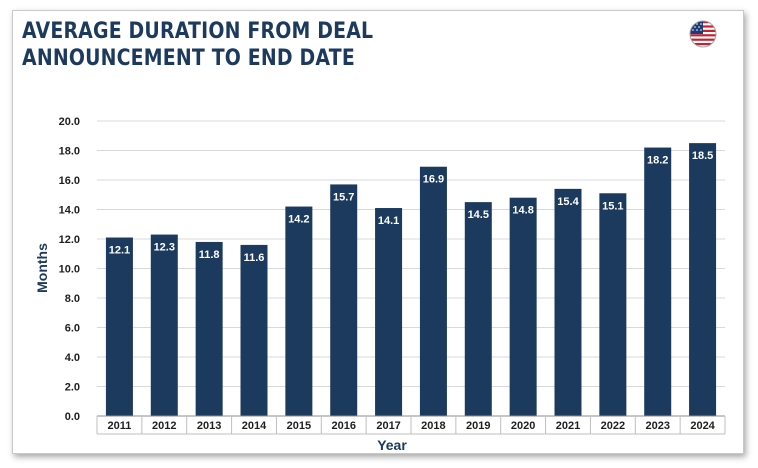 The height and width of the screenshot is (468, 758). I want to click on x-tick-label: 2024, so click(702, 426).